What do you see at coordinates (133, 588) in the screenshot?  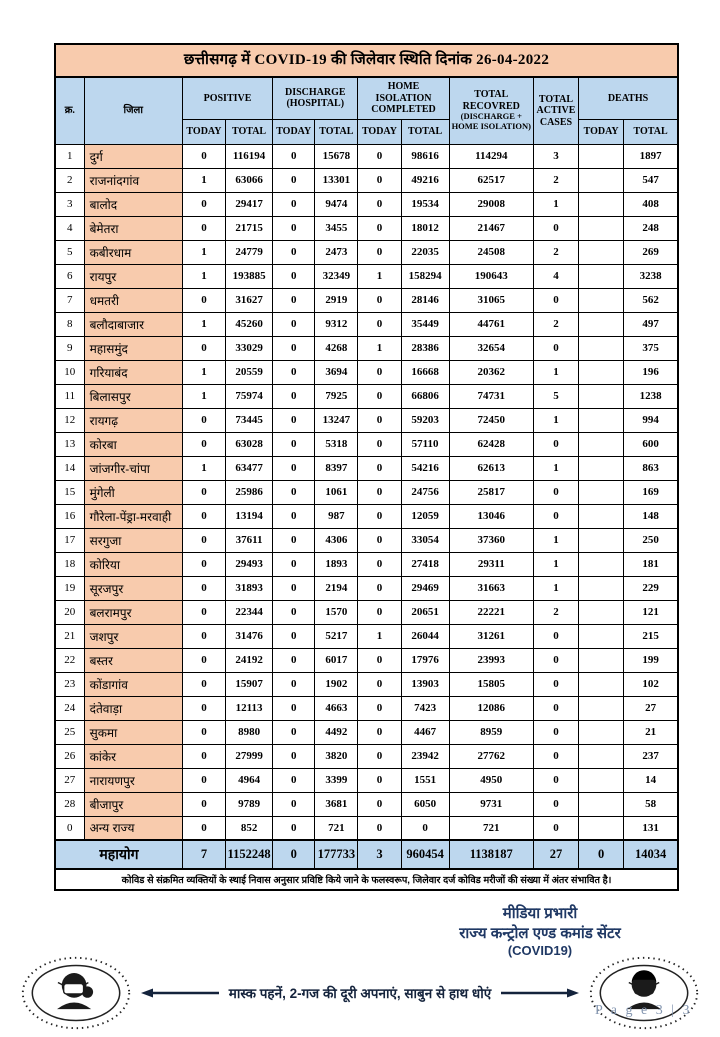 I see `district-cell: सूरजपुर` at bounding box center [133, 588].